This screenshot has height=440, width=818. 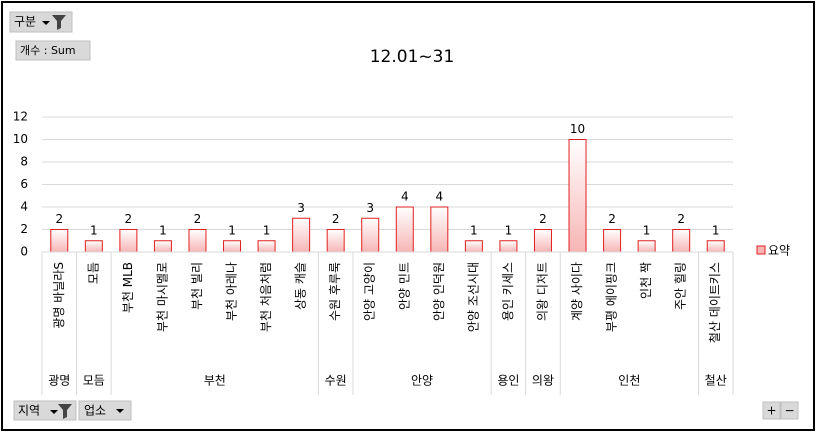 I want to click on group-label: 부천, so click(x=215, y=380).